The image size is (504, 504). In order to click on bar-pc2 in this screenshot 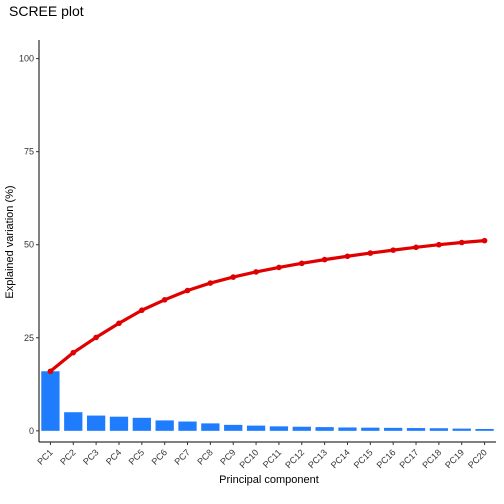, I will do `click(73, 421)`.